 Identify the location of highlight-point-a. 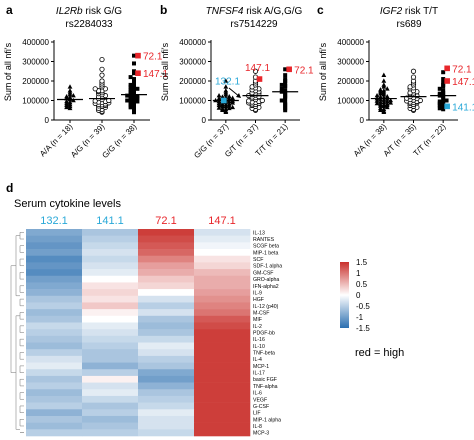
(138, 55).